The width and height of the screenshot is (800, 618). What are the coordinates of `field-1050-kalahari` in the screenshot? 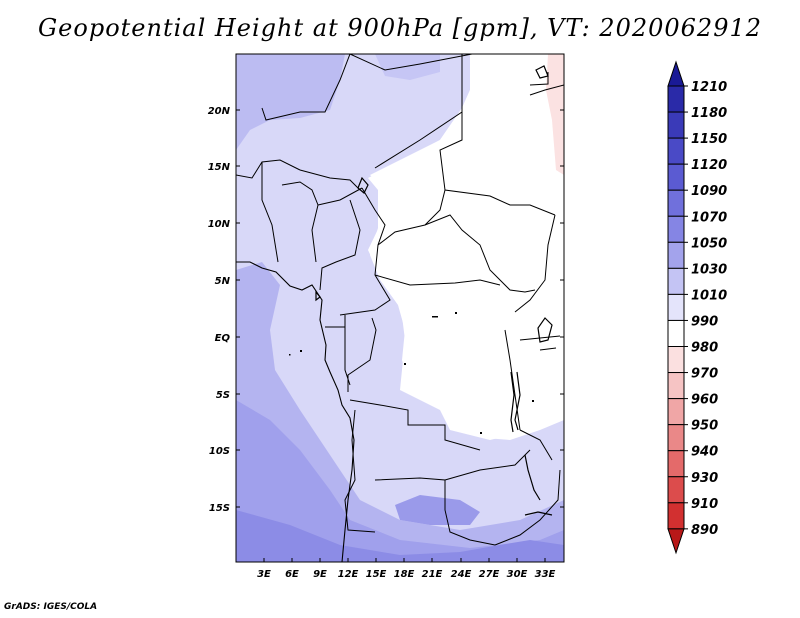 It's located at (437, 510).